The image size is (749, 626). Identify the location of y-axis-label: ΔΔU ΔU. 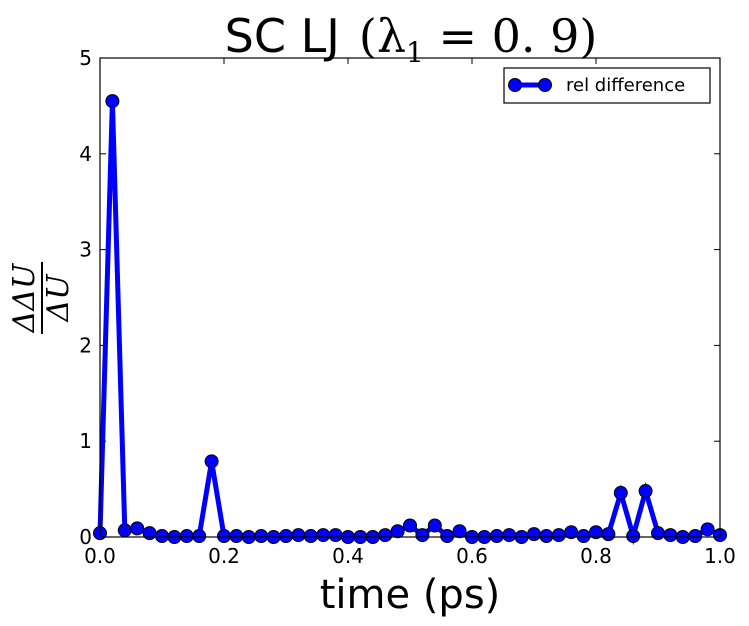
(41, 298).